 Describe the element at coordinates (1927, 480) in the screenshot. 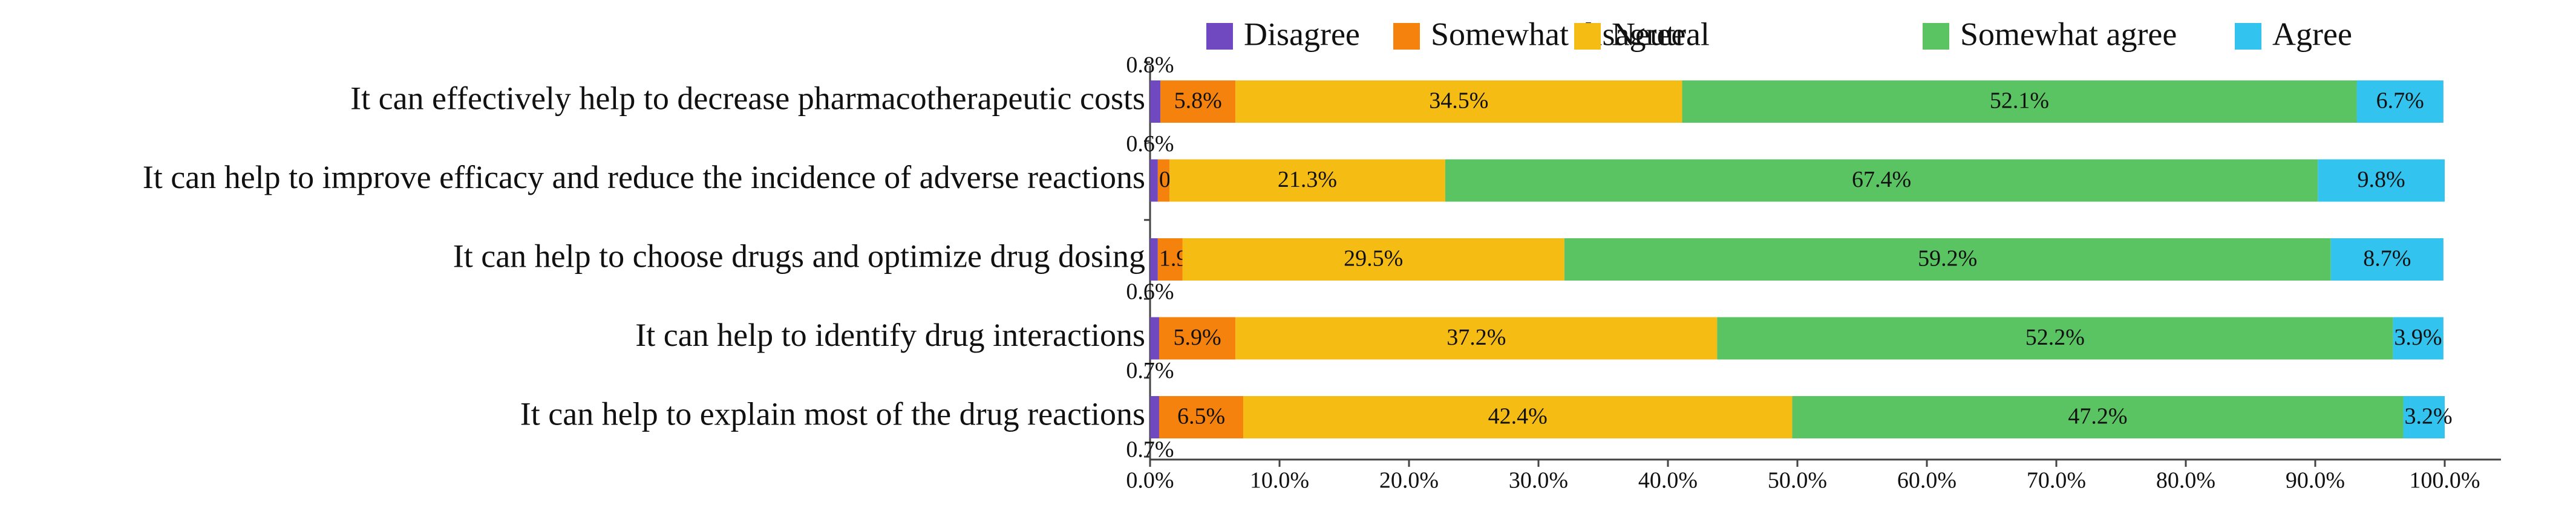

I see `x-tick-label: 60.0%` at that location.